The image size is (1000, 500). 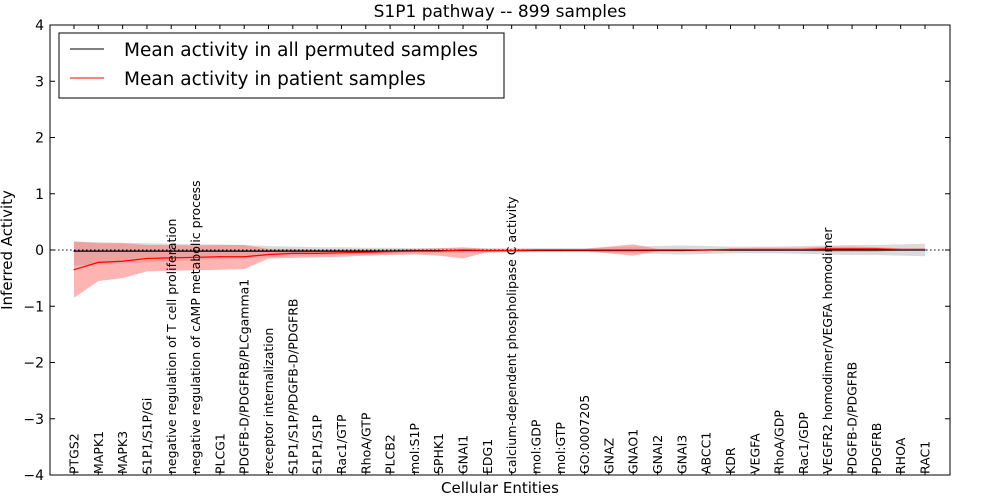 I want to click on x-tick-label: VEGFR2 homodimer/VEGFA homodimer, so click(x=827, y=350).